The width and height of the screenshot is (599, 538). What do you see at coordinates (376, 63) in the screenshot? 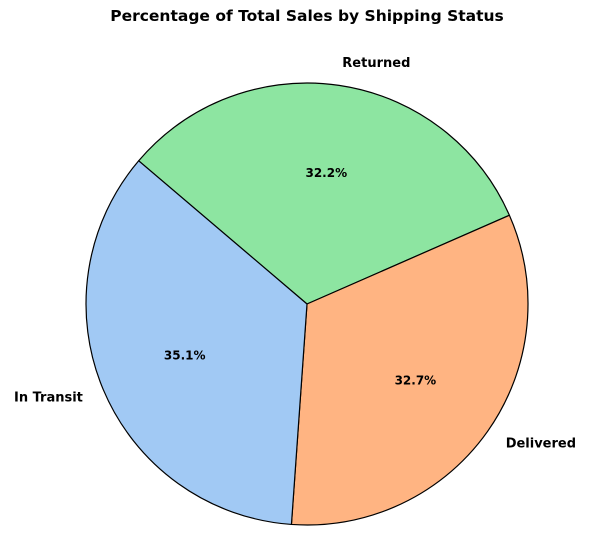
I see `slice-category-label: Returned` at bounding box center [376, 63].